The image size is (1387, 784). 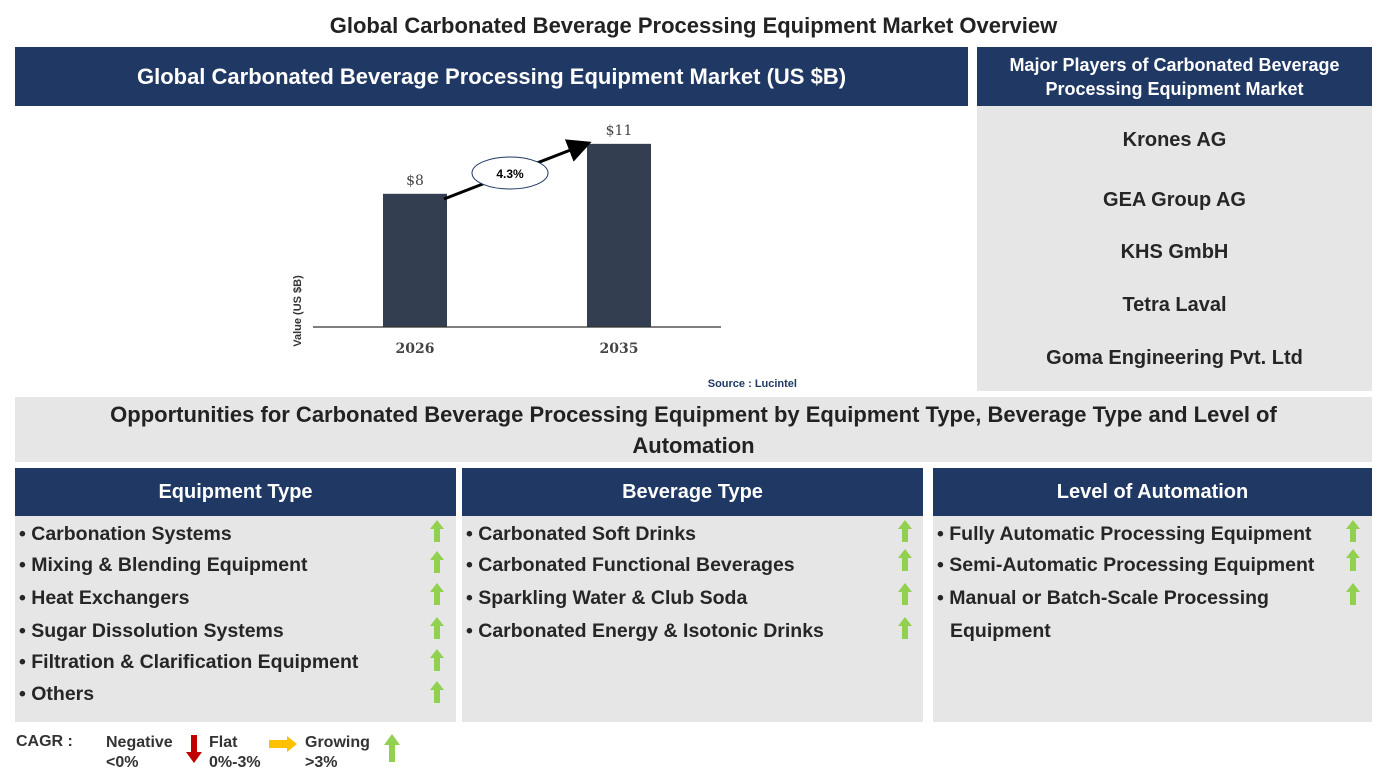 What do you see at coordinates (1152, 619) in the screenshot?
I see `automation-panel` at bounding box center [1152, 619].